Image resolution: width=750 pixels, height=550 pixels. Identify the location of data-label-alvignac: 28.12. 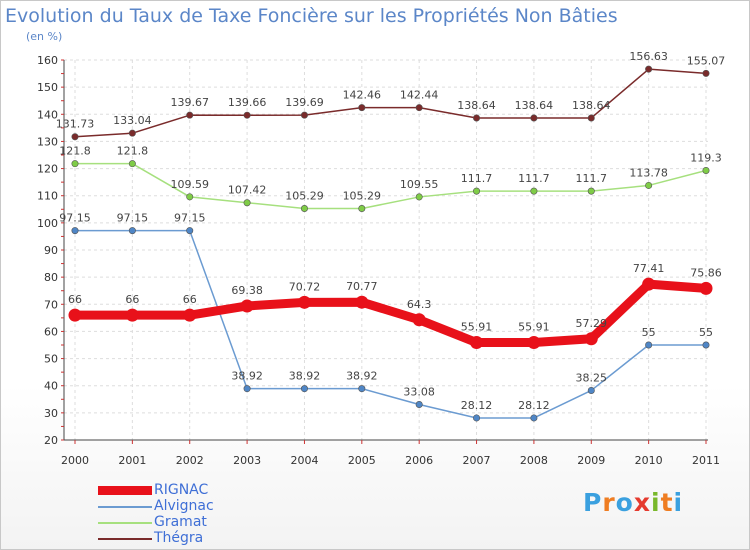
(477, 405).